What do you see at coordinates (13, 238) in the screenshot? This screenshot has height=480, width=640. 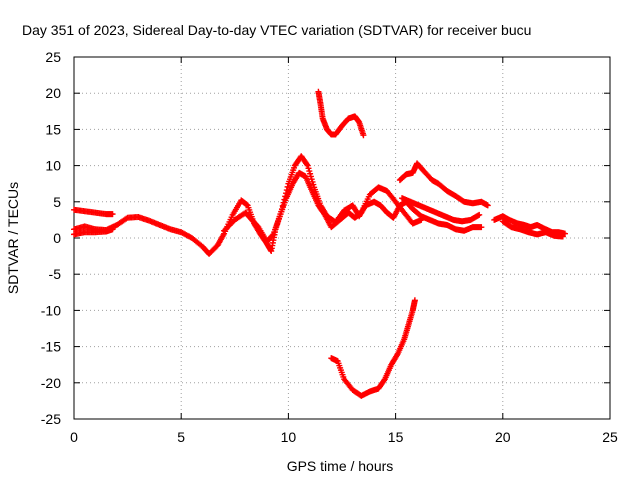 I see `y-axis-label: SDTVAR / TECUs` at bounding box center [13, 238].